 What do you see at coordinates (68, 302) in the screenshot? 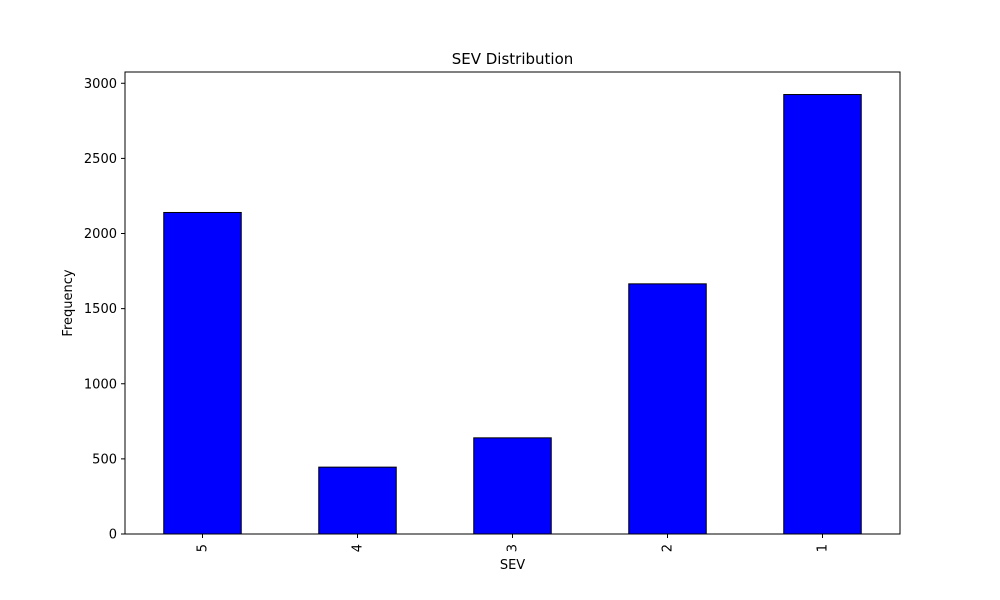
I see `y-axis-label: Frequency` at bounding box center [68, 302].